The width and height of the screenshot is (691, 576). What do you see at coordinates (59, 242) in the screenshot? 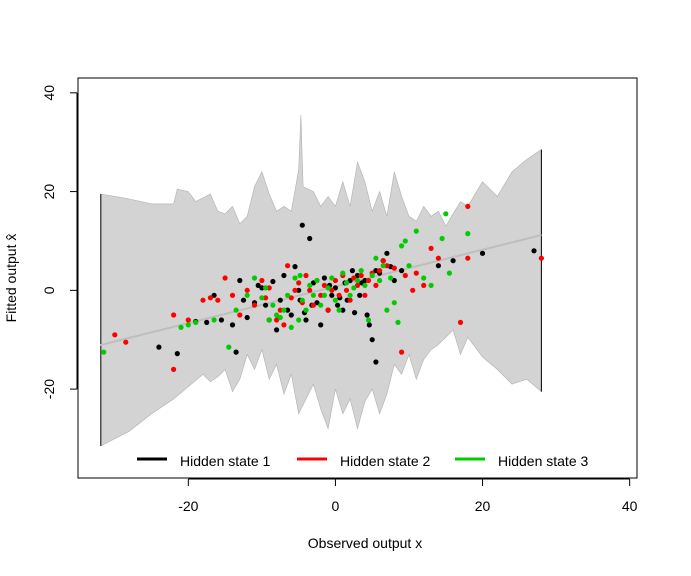
I see `y-axis: -20 0 20 40` at bounding box center [59, 242].